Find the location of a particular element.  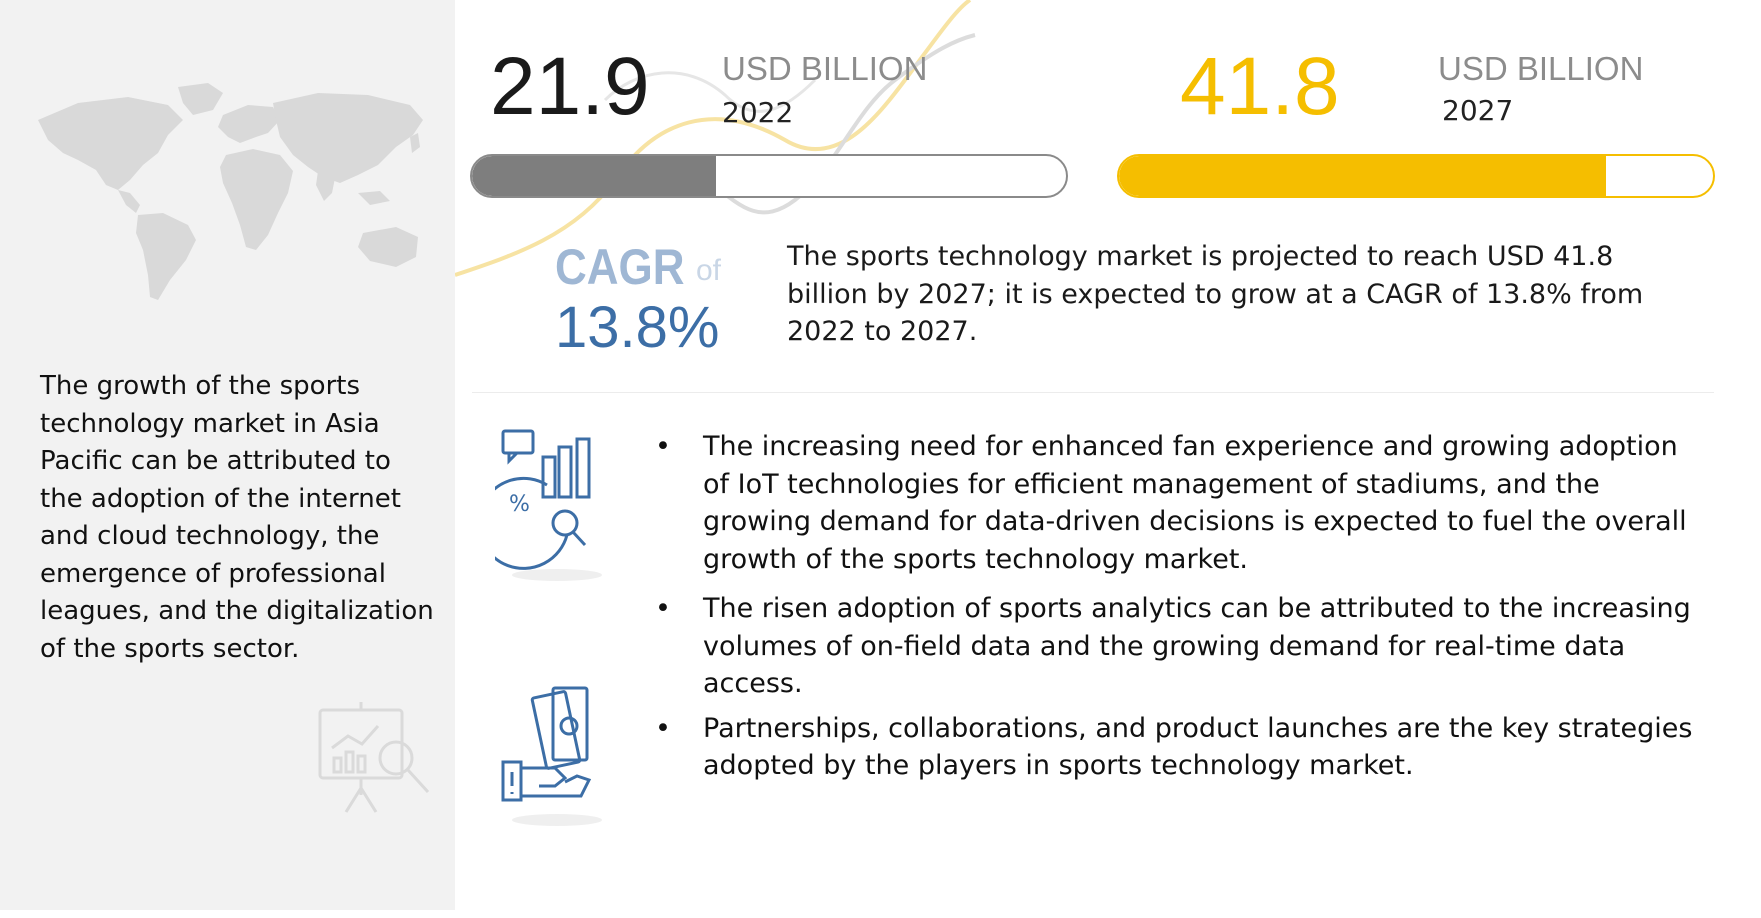

progress-bar-2027 is located at coordinates (1416, 176).